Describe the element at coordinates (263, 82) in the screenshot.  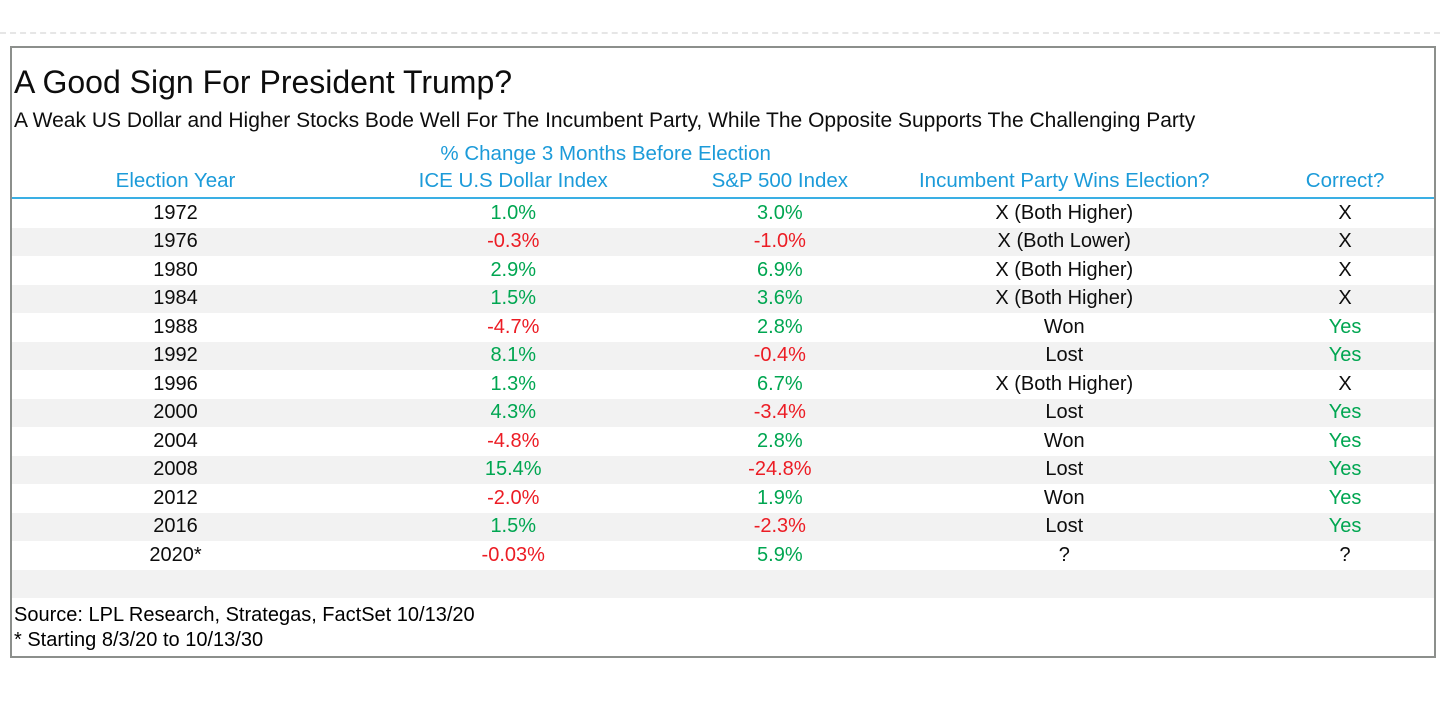
I see `chart-title: A Good Sign For President Trump?` at that location.